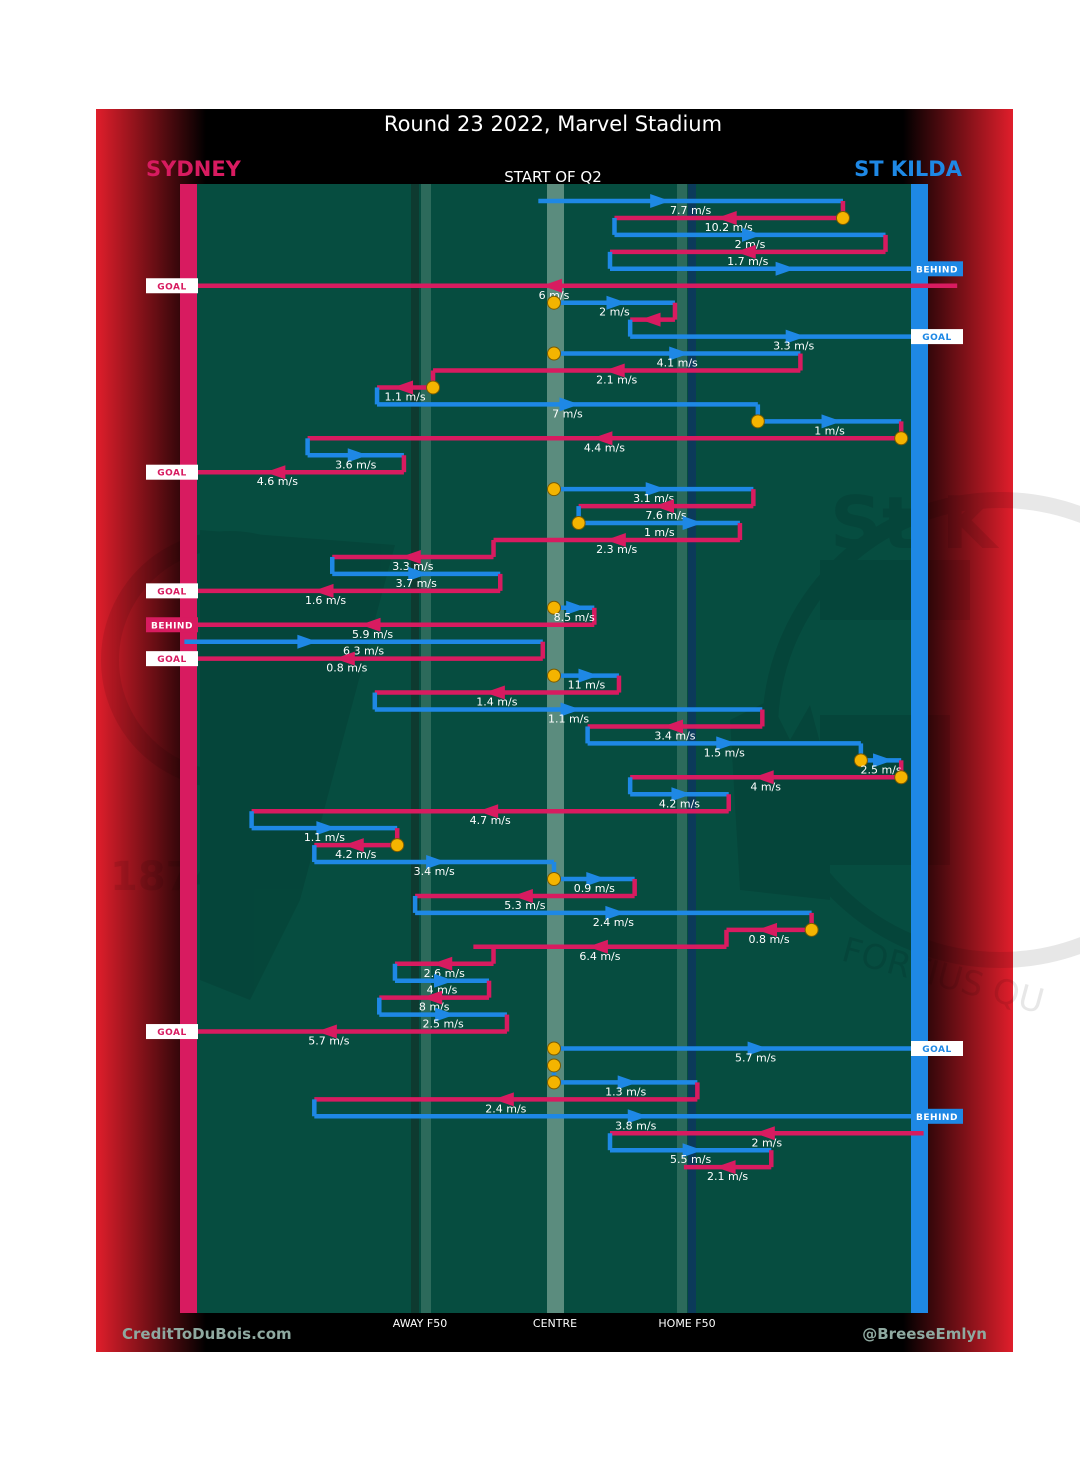  I want to click on speed-label: 3.7 m/s, so click(416, 583).